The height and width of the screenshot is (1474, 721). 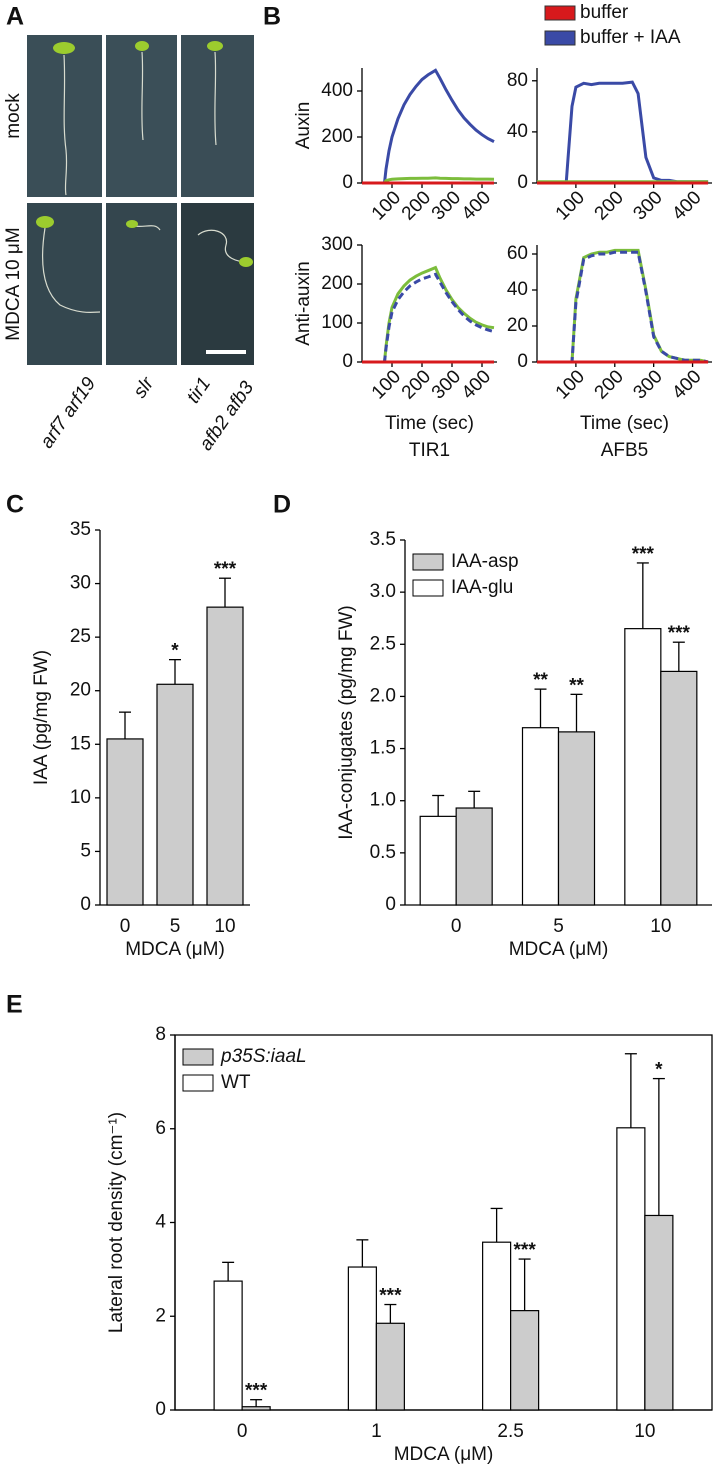 What do you see at coordinates (144, 154) in the screenshot?
I see `shoots` at bounding box center [144, 154].